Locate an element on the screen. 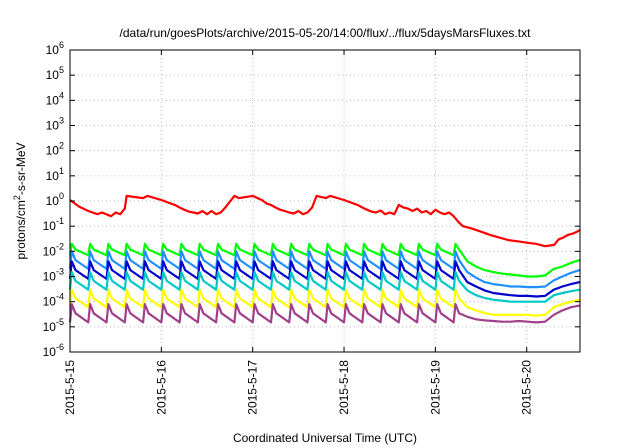 The height and width of the screenshot is (448, 640). x-tick-label: 2015-5-18 is located at coordinates (344, 387).